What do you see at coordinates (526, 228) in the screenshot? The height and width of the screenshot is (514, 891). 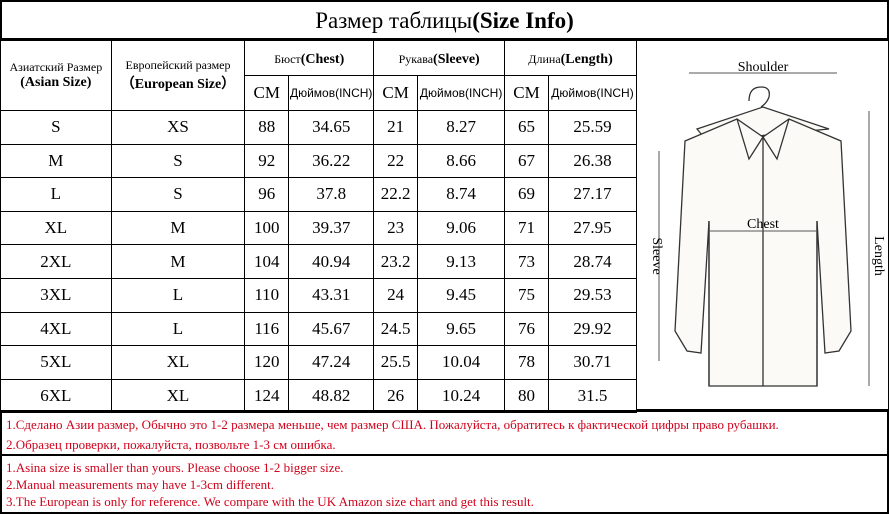 I see `table-cell: 71` at bounding box center [526, 228].